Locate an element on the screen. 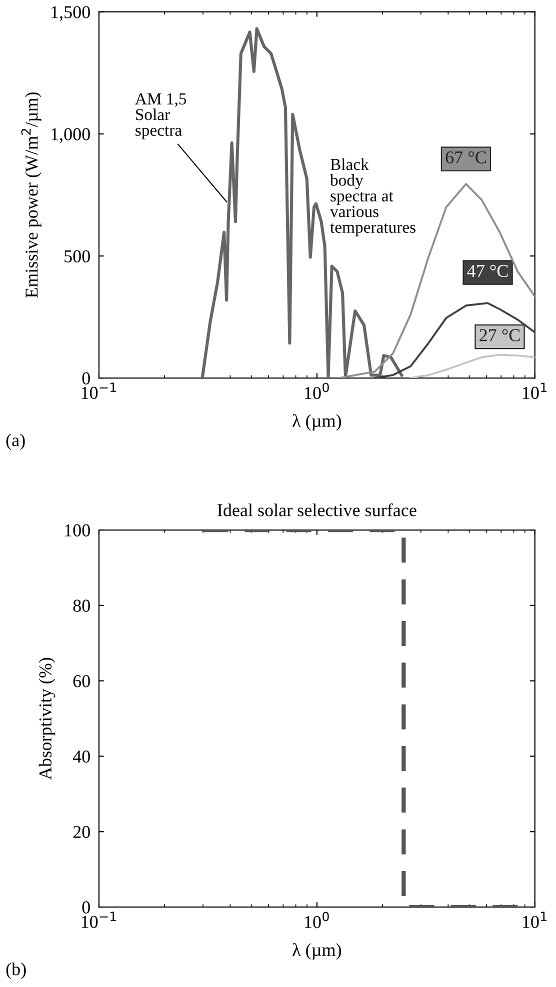 This screenshot has height=987, width=556. series-label: 67 °C is located at coordinates (466, 157).